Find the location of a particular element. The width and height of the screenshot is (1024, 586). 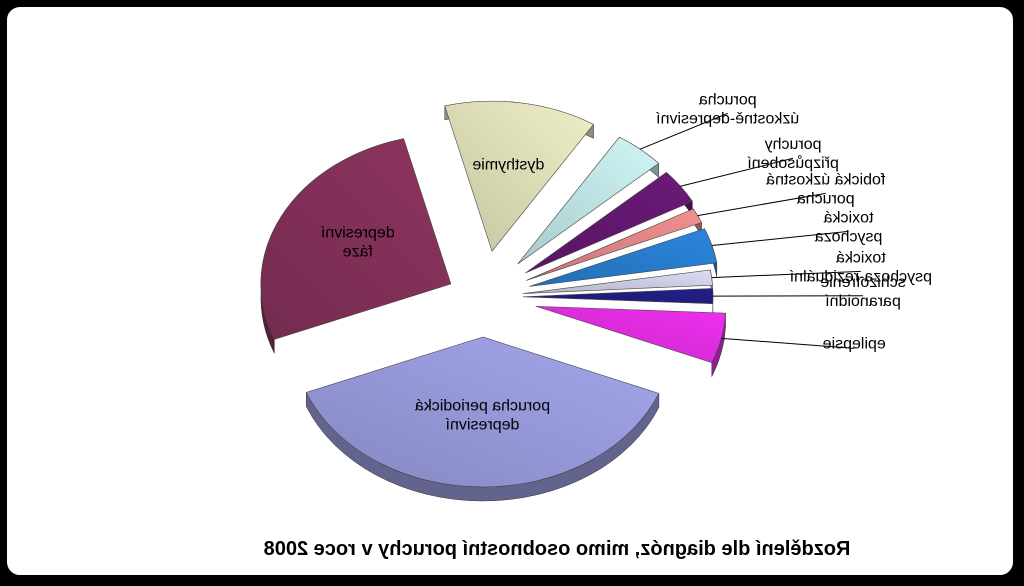

slice-label: toxická psychoza-reziduální is located at coordinates (860, 267).